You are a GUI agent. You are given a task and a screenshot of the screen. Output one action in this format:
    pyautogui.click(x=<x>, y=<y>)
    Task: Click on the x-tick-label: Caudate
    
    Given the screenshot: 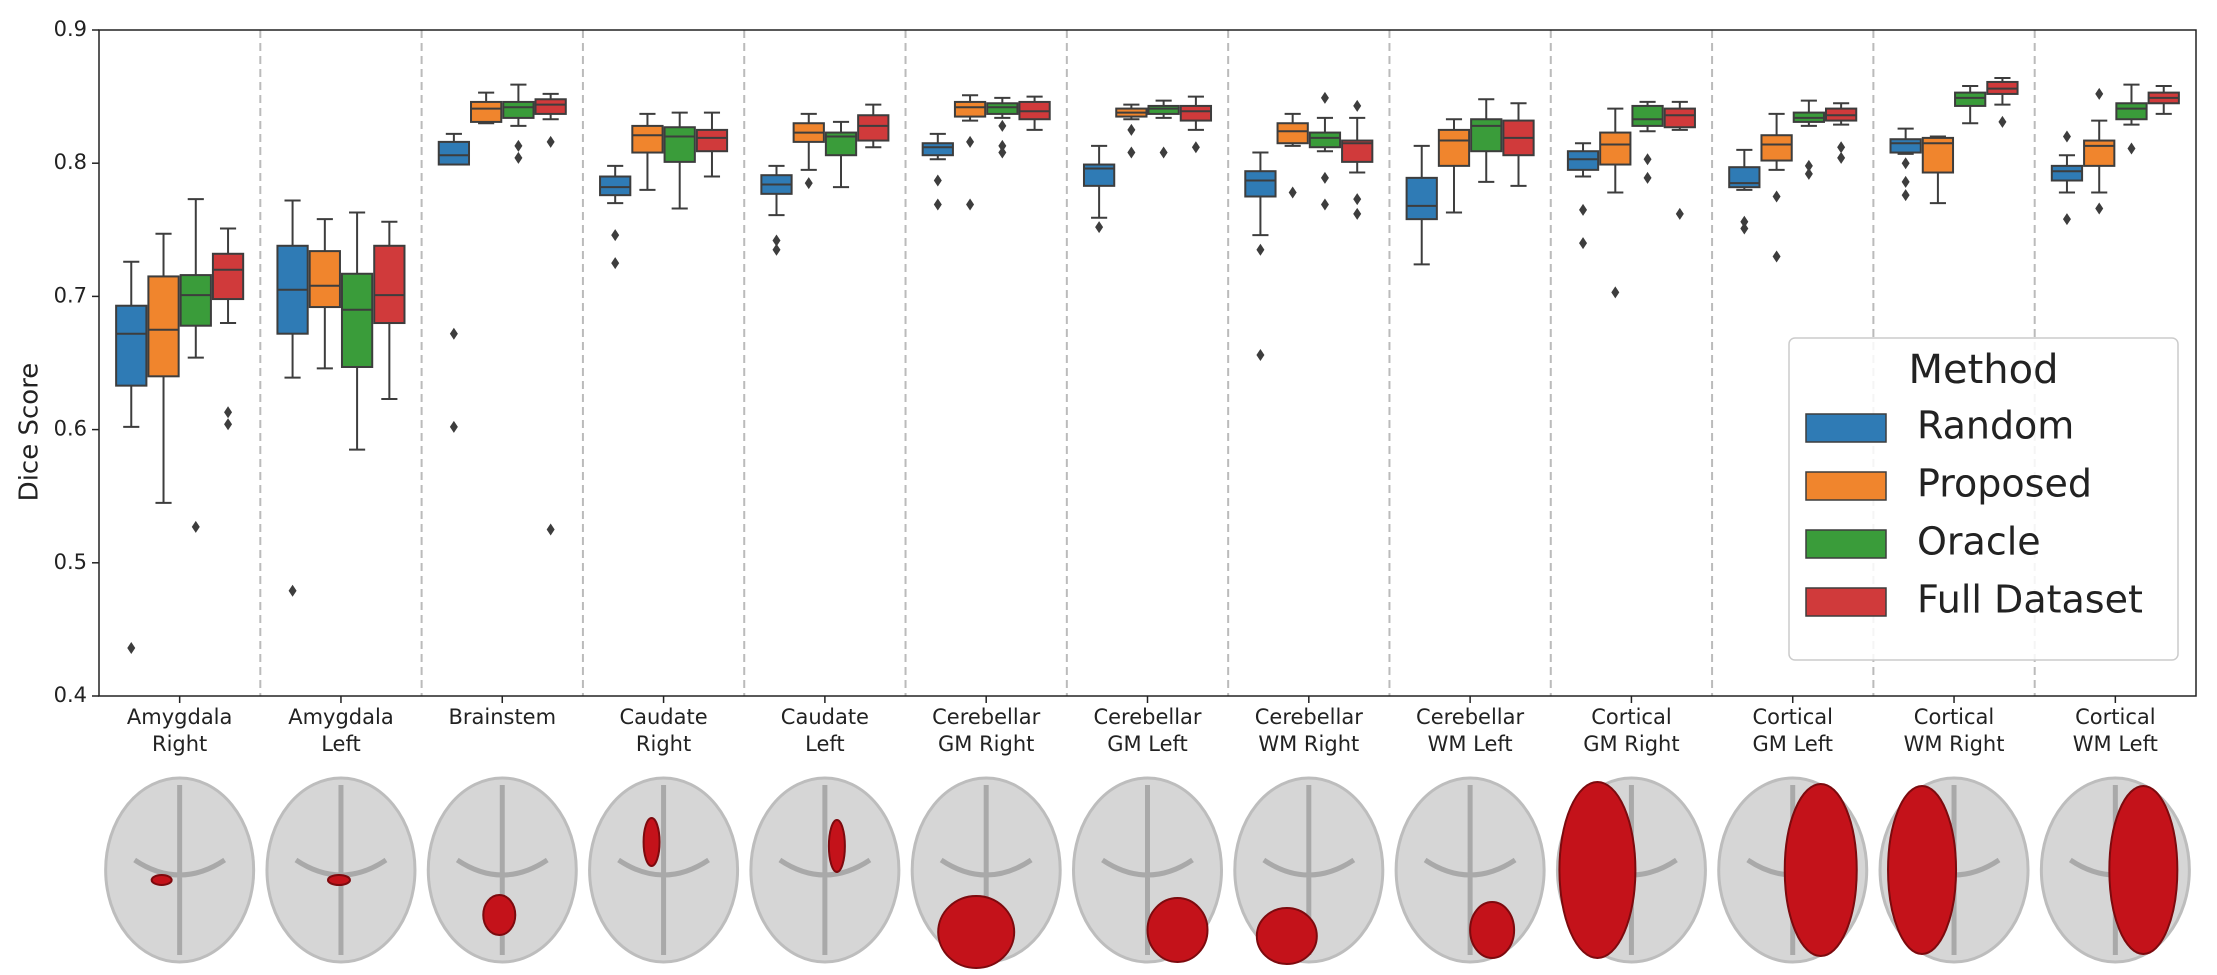 What is the action you would take?
    pyautogui.click(x=825, y=717)
    